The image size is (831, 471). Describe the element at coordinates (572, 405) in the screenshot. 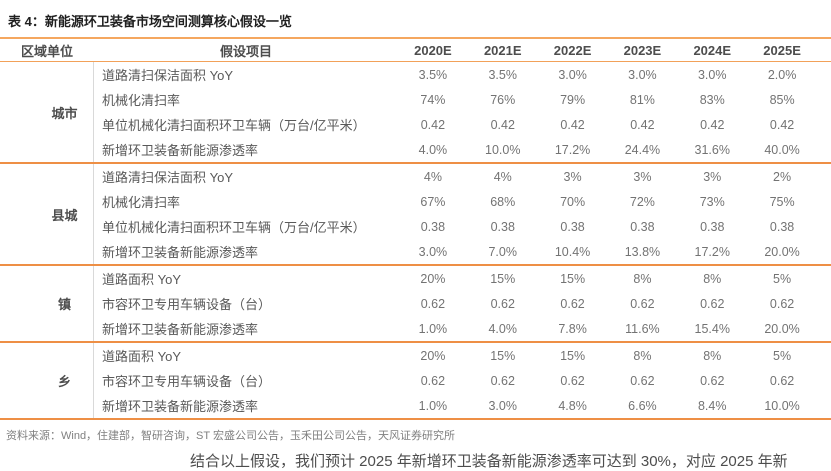

I see `value-cell: 4.8%` at that location.